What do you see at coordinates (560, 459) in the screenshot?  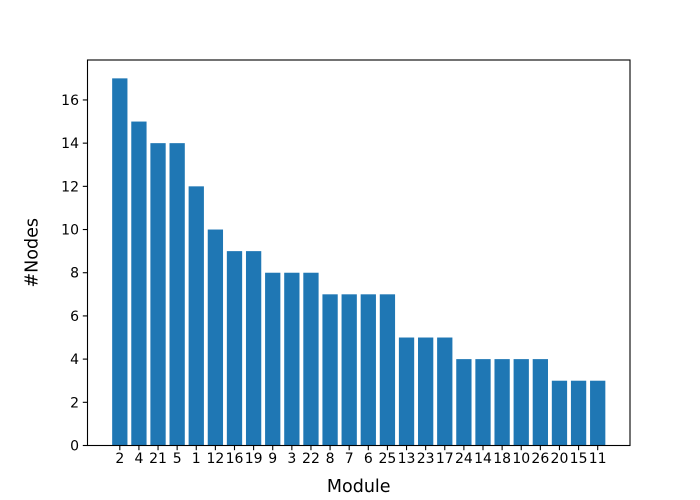 I see `x-tick-label: 20` at bounding box center [560, 459].